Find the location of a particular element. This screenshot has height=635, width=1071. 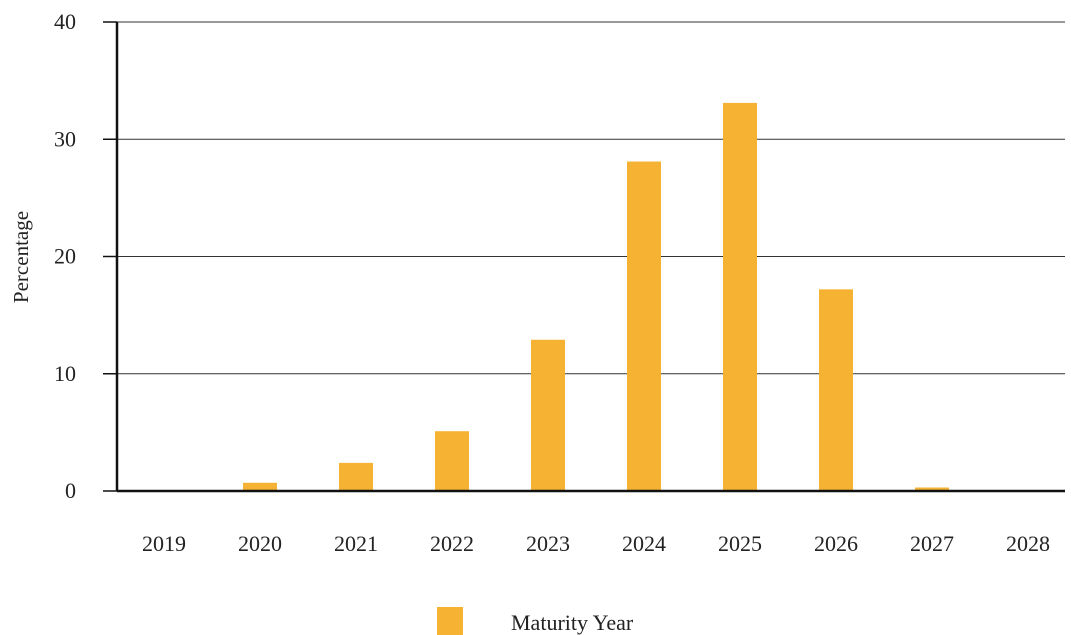

x-tick-label: 2025 is located at coordinates (740, 543).